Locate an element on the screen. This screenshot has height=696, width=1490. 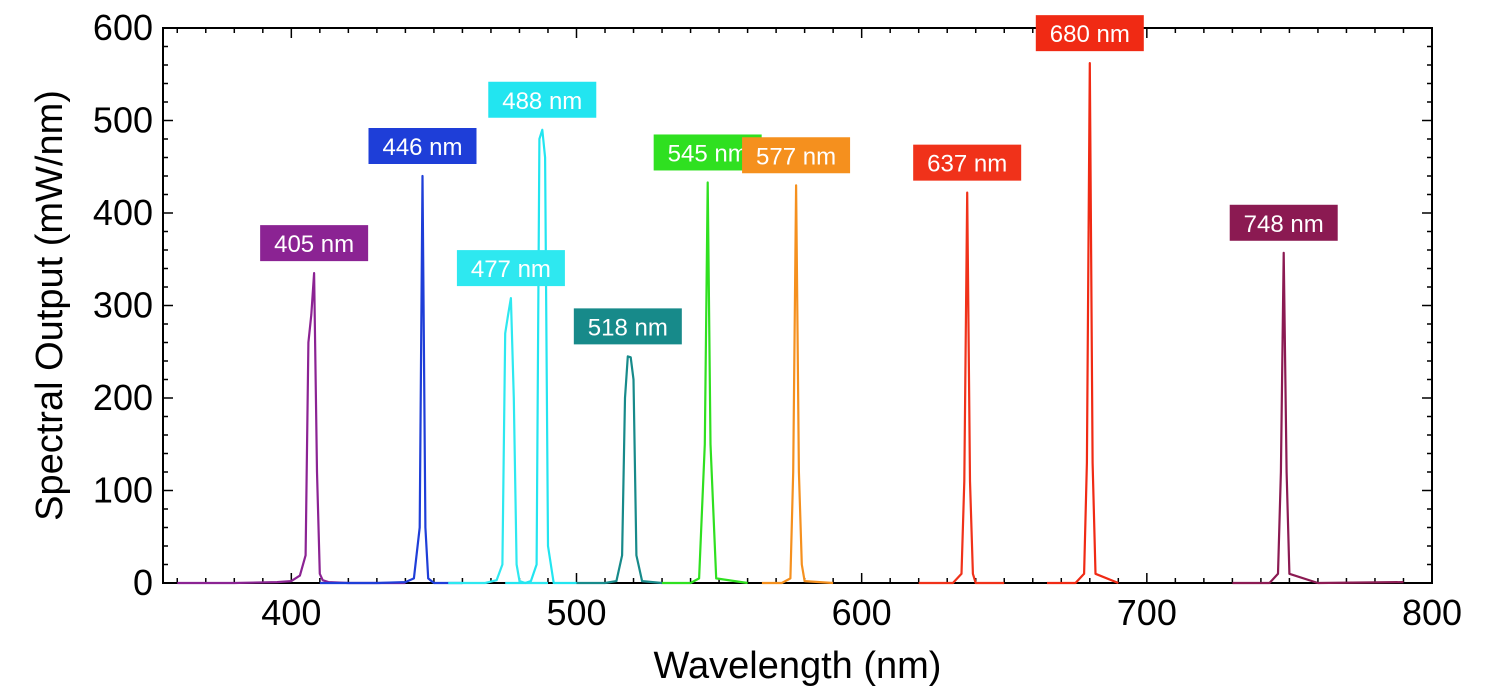
y-tick-label: 600 is located at coordinates (123, 27).